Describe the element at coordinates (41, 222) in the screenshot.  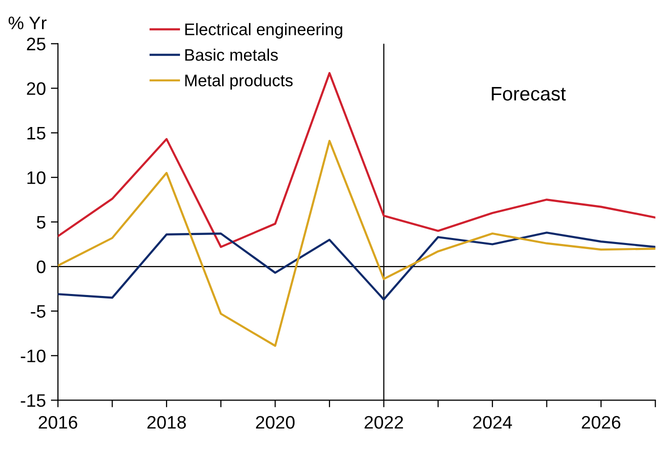
I see `y-tick-label: 5` at that location.